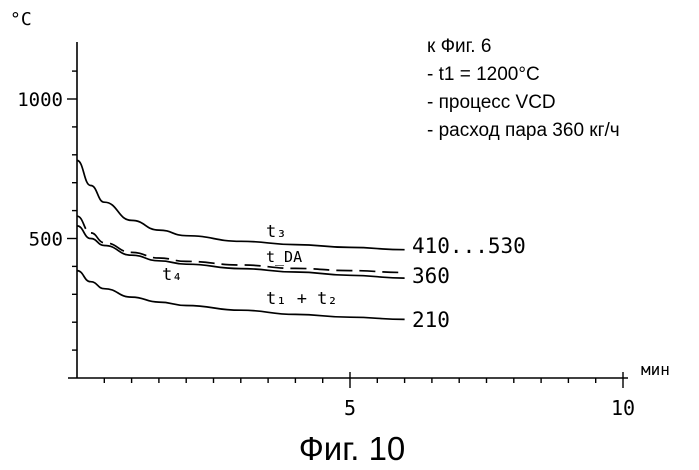 Image resolution: width=699 pixels, height=470 pixels. What do you see at coordinates (240, 295) in the screenshot?
I see `series-line-t1-t2` at bounding box center [240, 295].